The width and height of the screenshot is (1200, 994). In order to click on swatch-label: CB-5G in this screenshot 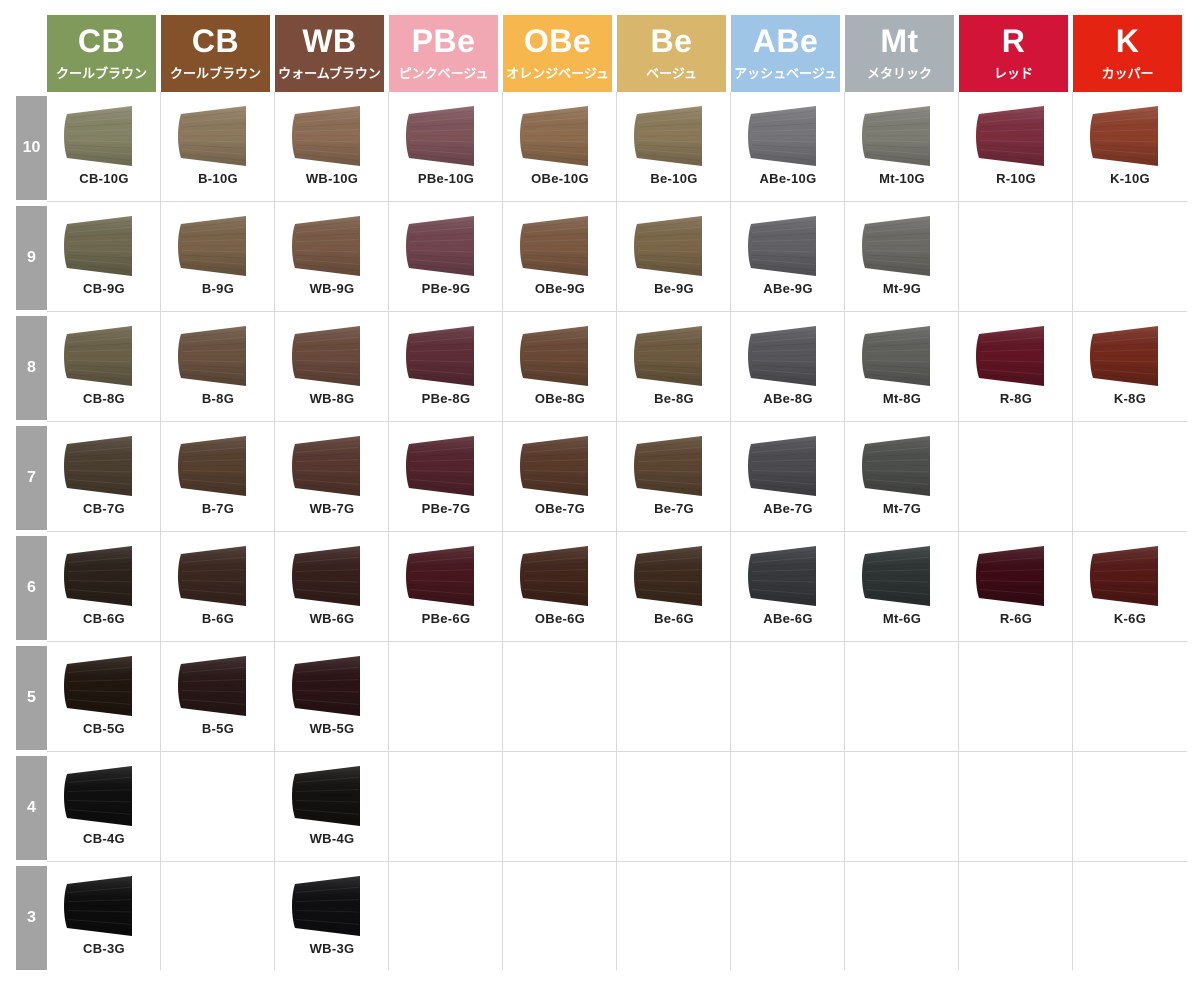, I will do `click(104, 728)`.